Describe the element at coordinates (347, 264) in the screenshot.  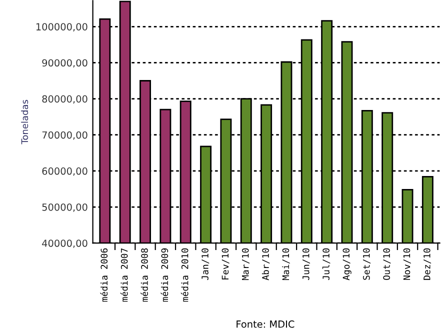
I see `x-tick-label: Ago/10` at that location.